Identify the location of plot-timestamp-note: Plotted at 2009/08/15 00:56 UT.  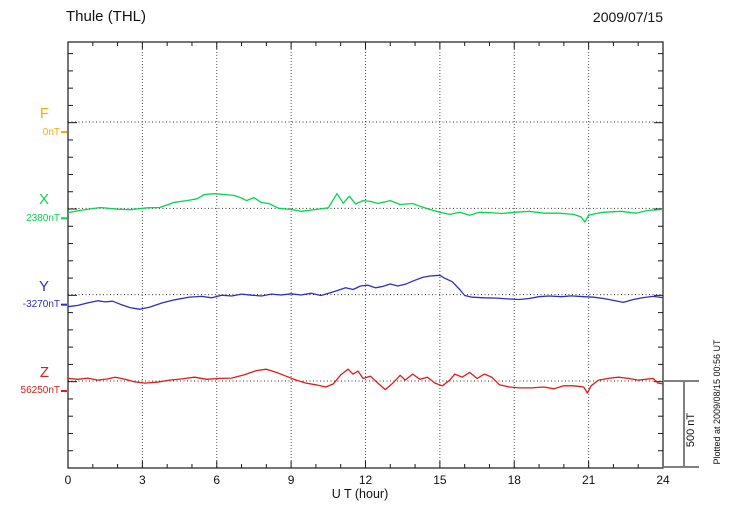
(717, 402).